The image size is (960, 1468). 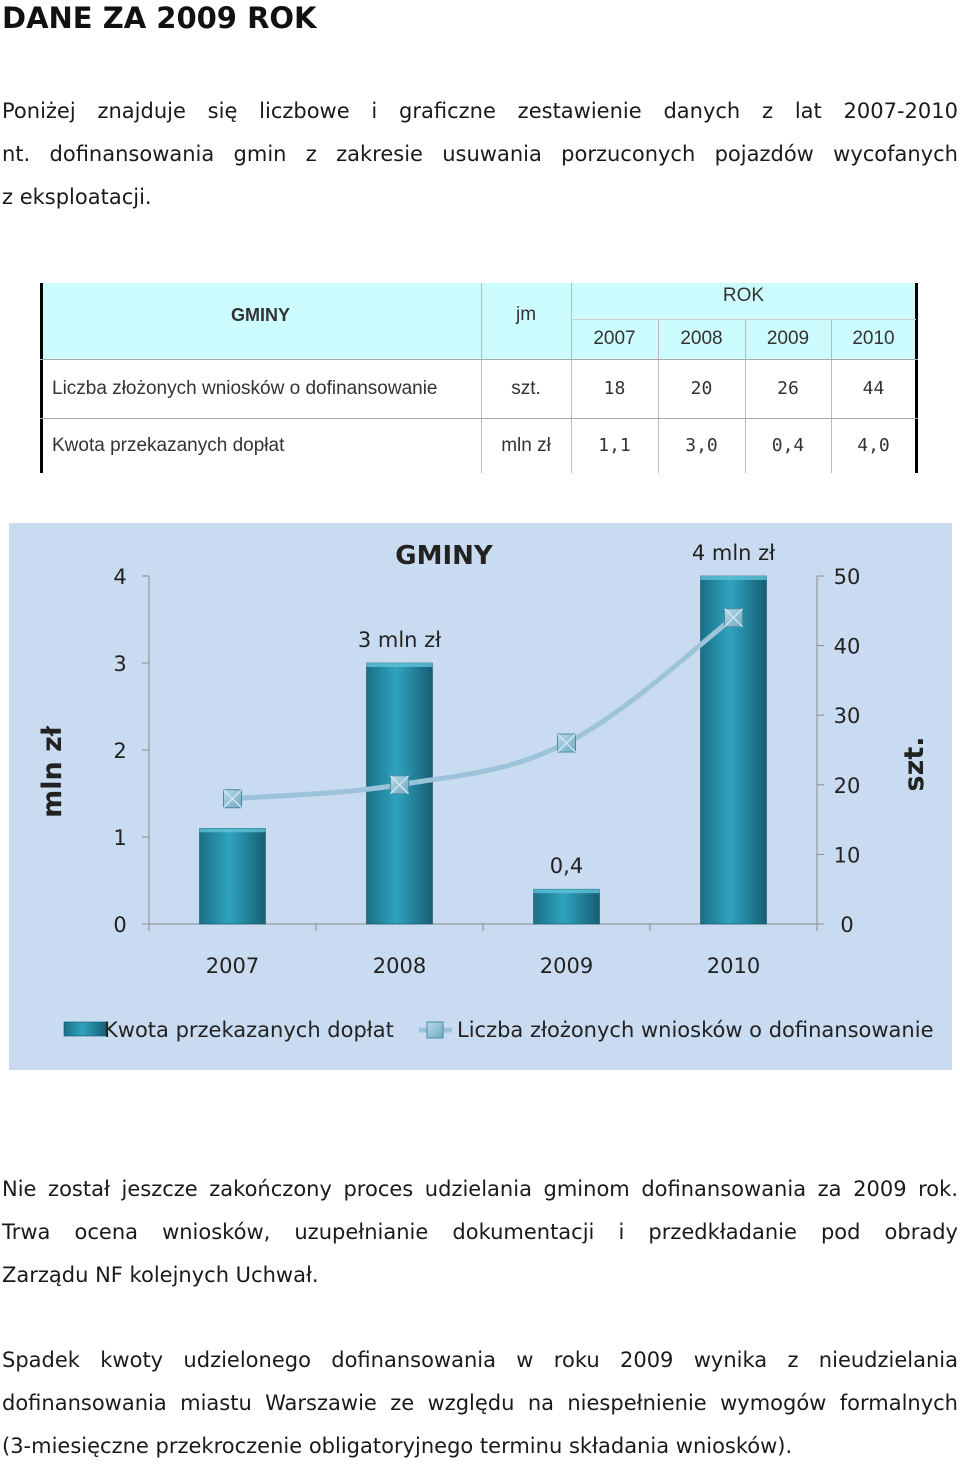 I want to click on data-label: 0,4, so click(x=566, y=866).